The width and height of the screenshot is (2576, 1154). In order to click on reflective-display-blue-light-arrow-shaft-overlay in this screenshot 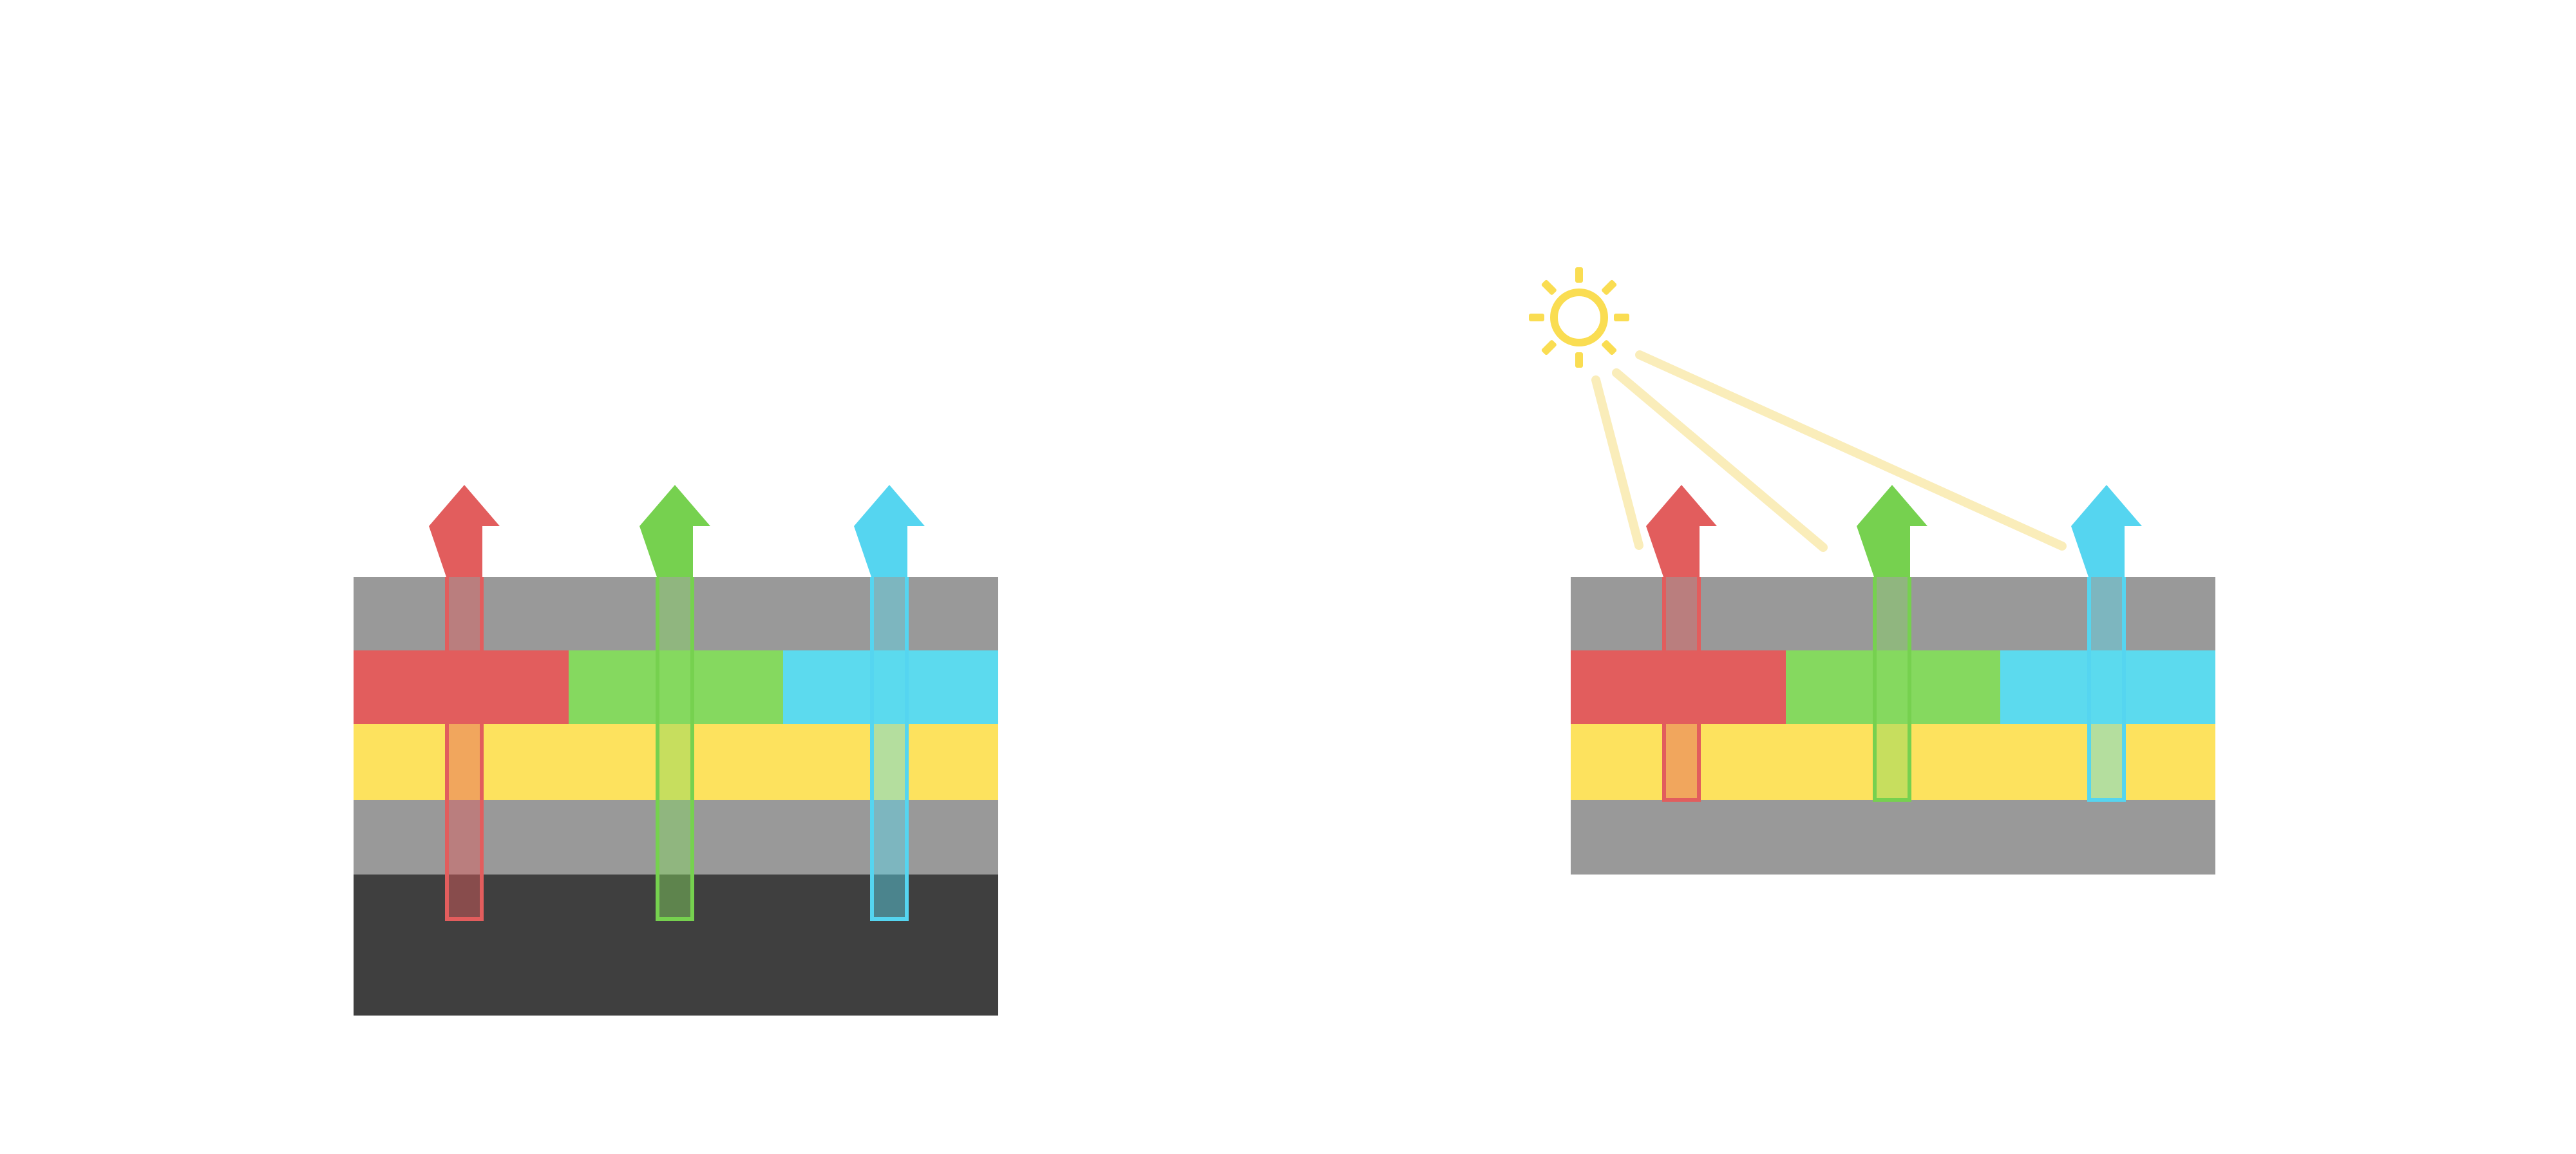, I will do `click(2106, 688)`.